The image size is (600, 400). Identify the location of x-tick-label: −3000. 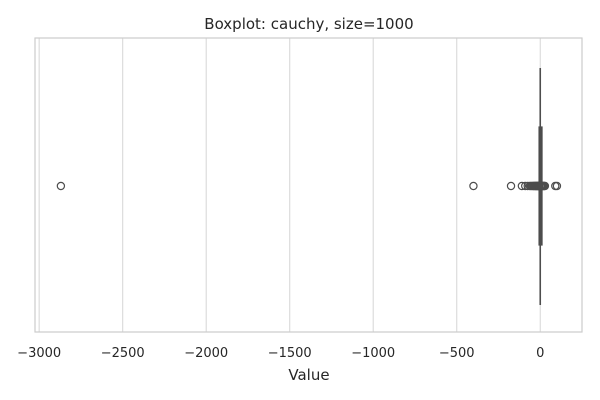
(39, 353).